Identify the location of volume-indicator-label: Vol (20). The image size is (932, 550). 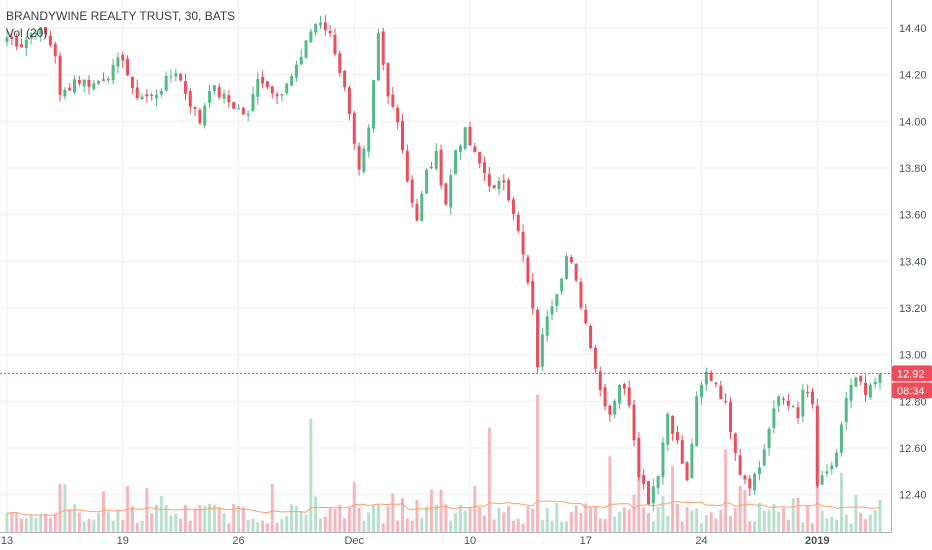
(27, 33).